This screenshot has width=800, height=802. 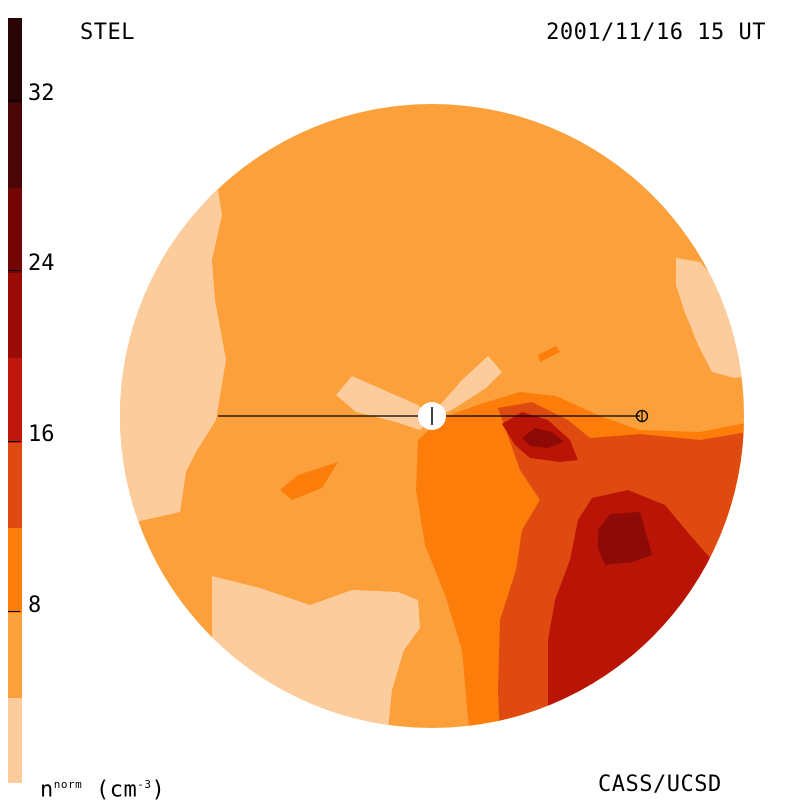 What do you see at coordinates (710, 318) in the screenshot?
I see `light-region-east` at bounding box center [710, 318].